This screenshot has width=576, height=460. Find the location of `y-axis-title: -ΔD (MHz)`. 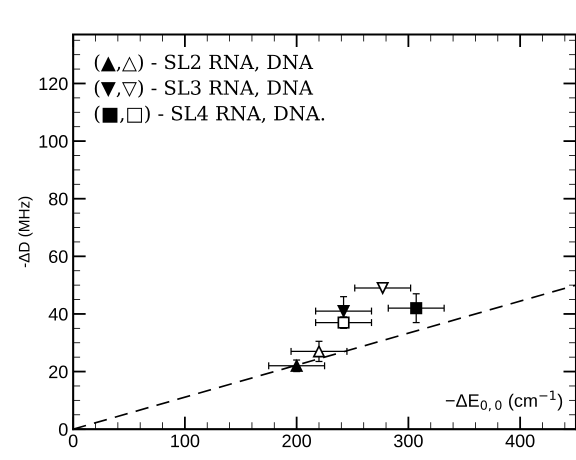

y-axis-title: -ΔD (MHz) is located at coordinates (25, 232).